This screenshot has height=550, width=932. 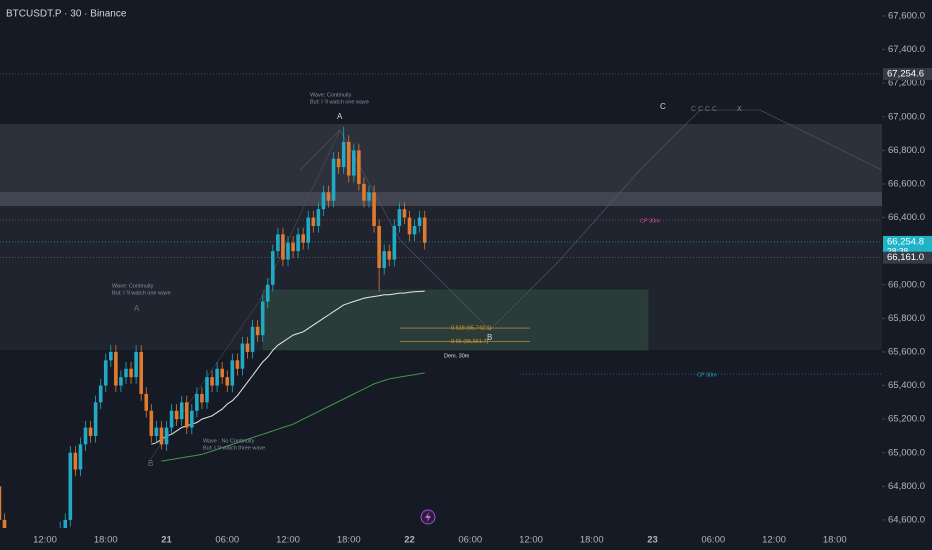 I want to click on fib-label: 0.618 (65,742.1), so click(x=471, y=329).